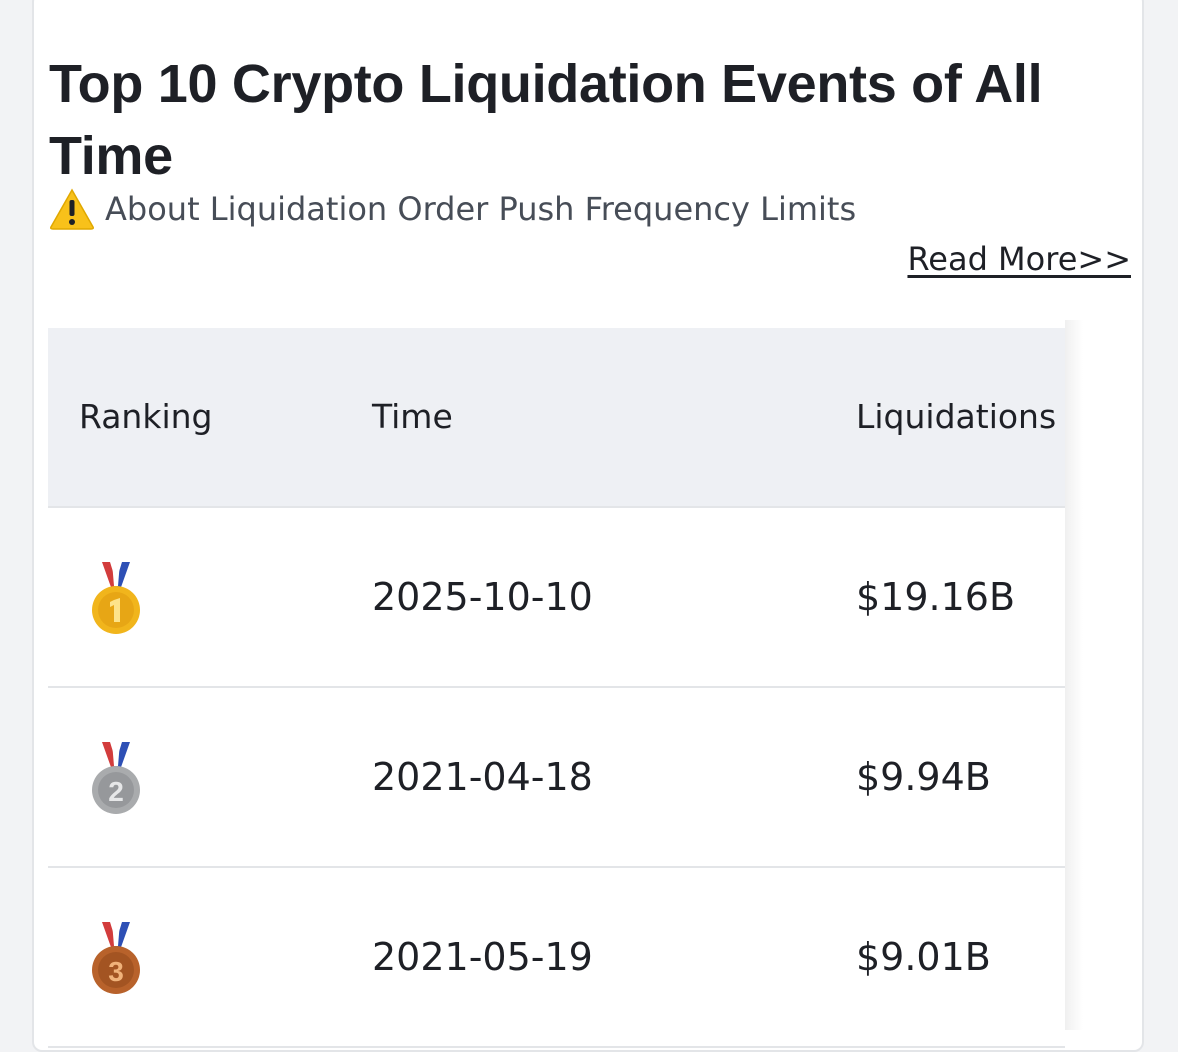  What do you see at coordinates (1019, 259) in the screenshot?
I see `read-more-link: Read More>>` at bounding box center [1019, 259].